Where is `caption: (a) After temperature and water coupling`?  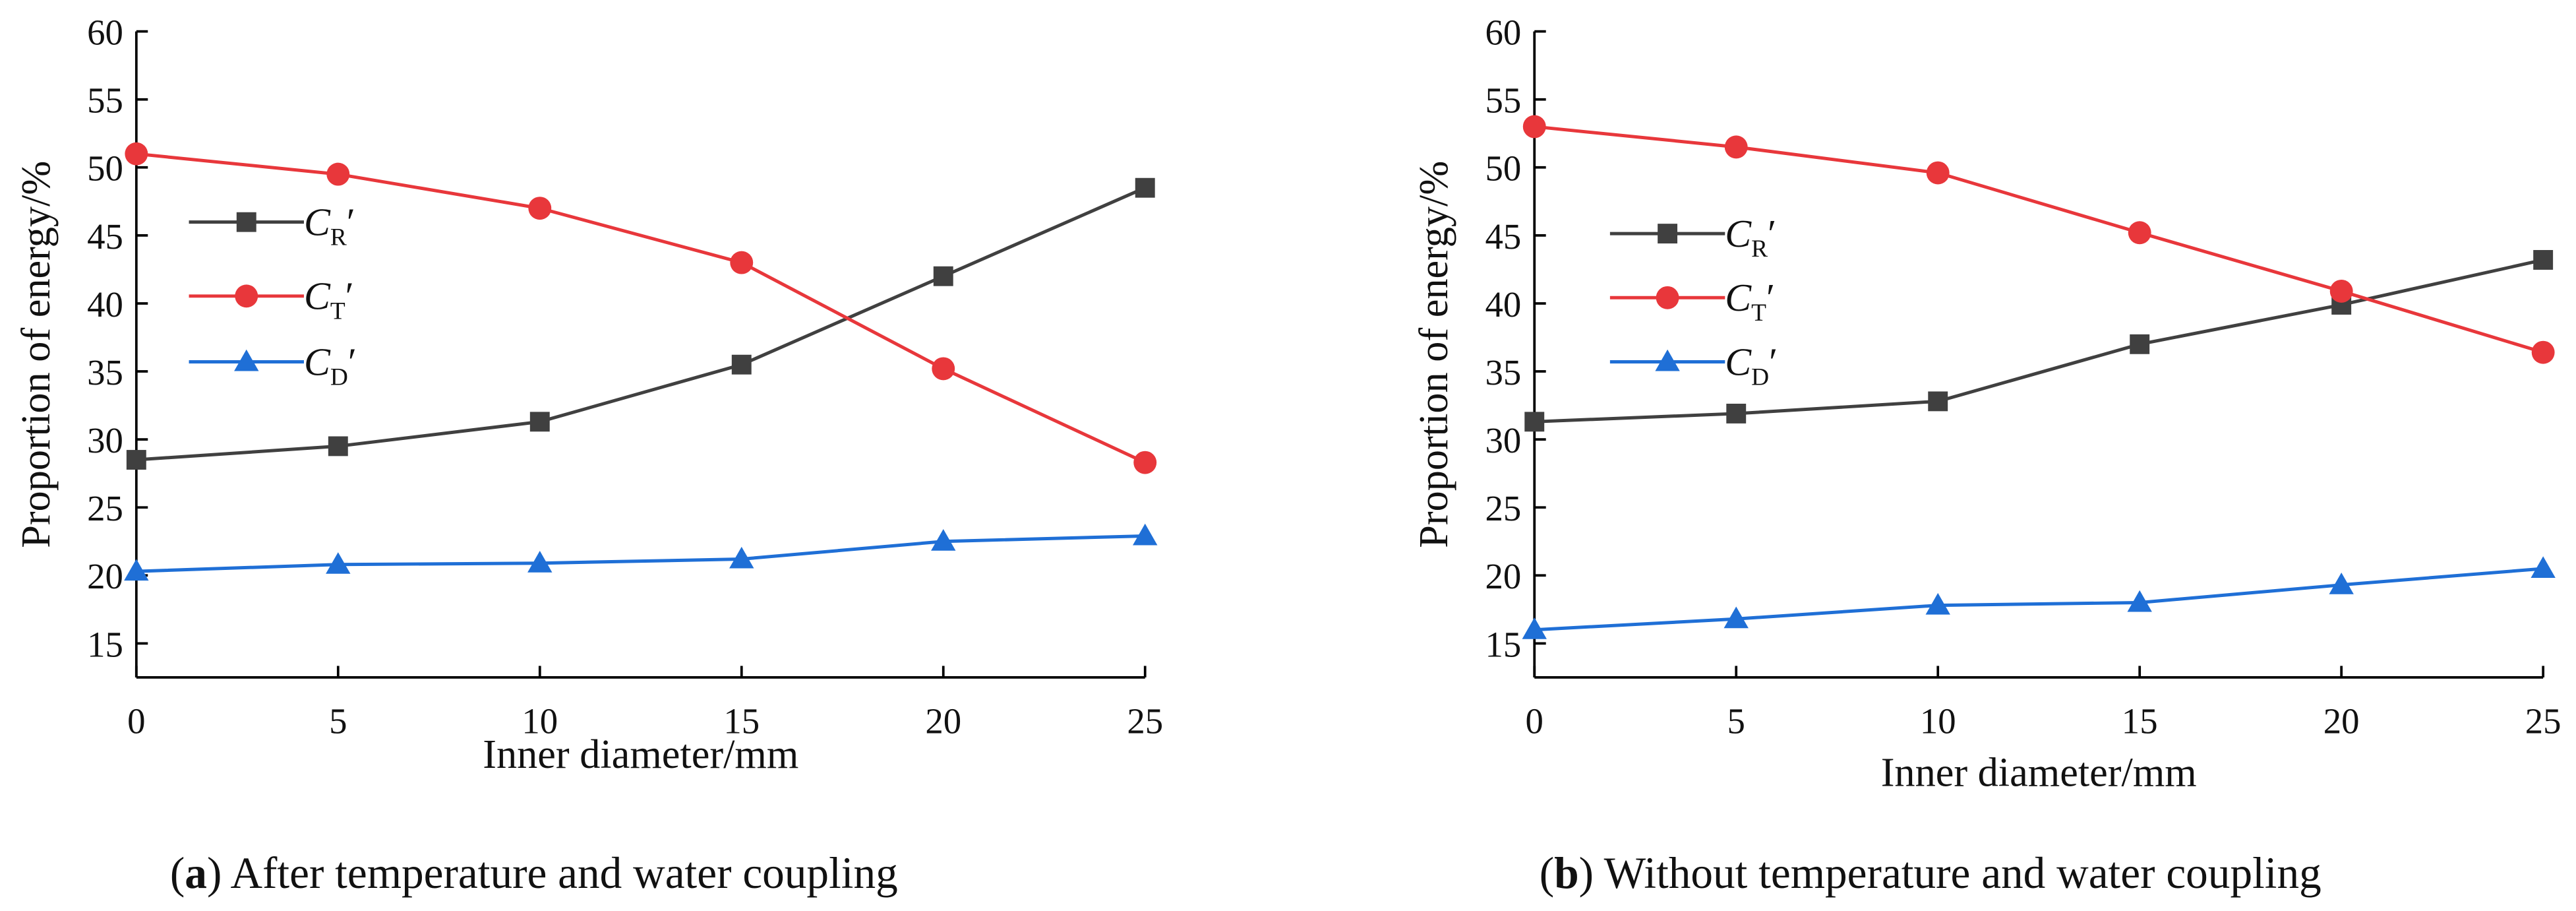 caption: (a) After temperature and water coupling is located at coordinates (534, 873).